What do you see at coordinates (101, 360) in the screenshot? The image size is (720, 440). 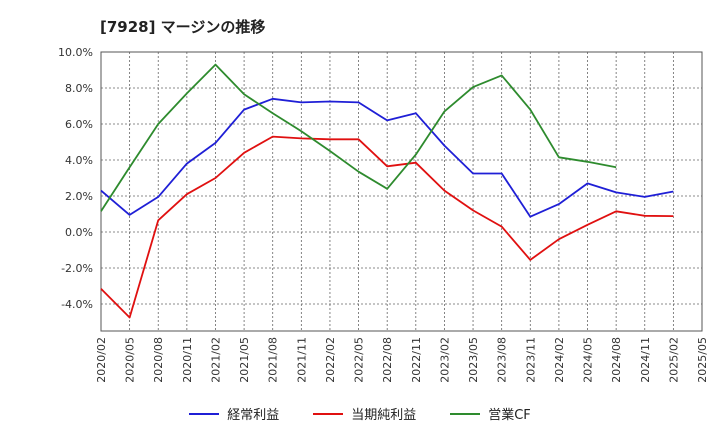 I see `x-tick-label: 2020/02` at bounding box center [101, 360].